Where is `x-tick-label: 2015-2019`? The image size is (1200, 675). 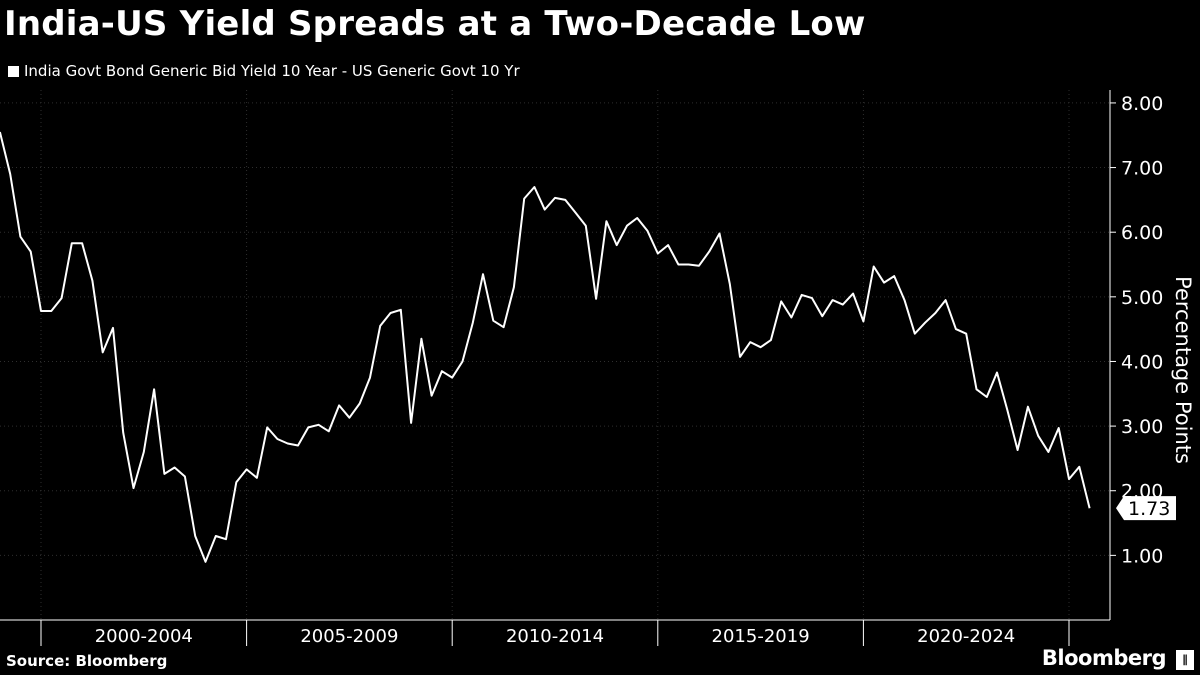
x-tick-label: 2015-2019 is located at coordinates (761, 636).